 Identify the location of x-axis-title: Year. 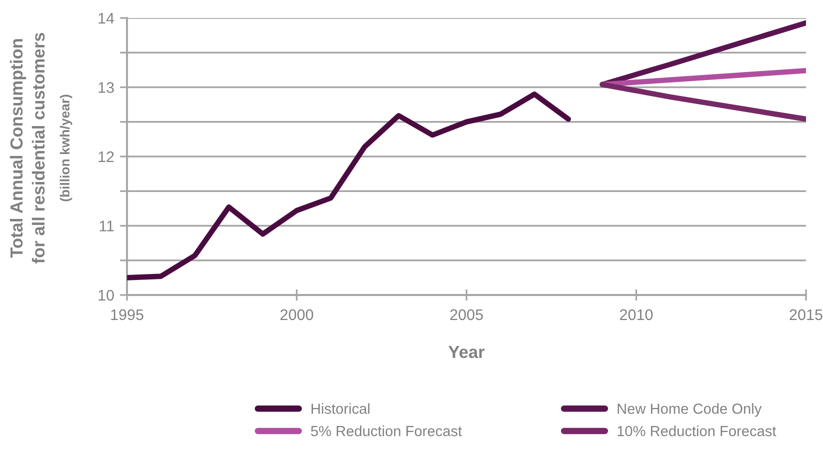
(466, 352).